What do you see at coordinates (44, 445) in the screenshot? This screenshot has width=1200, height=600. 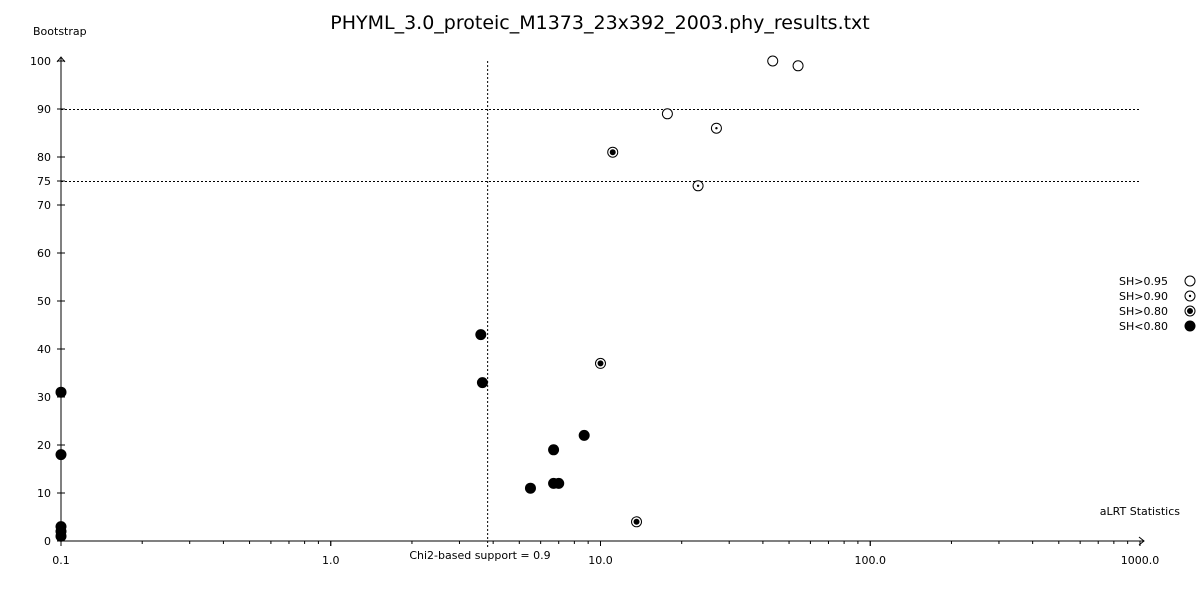 I see `y-tick-label: 20` at bounding box center [44, 445].